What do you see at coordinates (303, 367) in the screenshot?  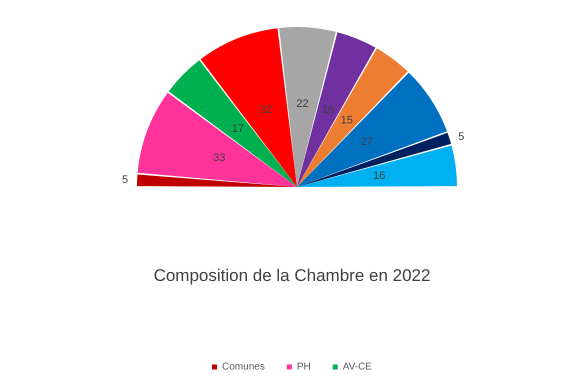 I see `legend-label: PH` at bounding box center [303, 367].